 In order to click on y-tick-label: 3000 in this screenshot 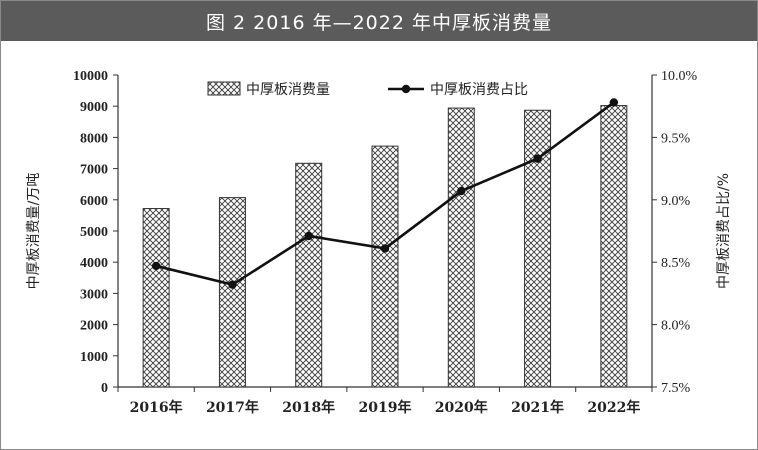, I will do `click(94, 294)`.